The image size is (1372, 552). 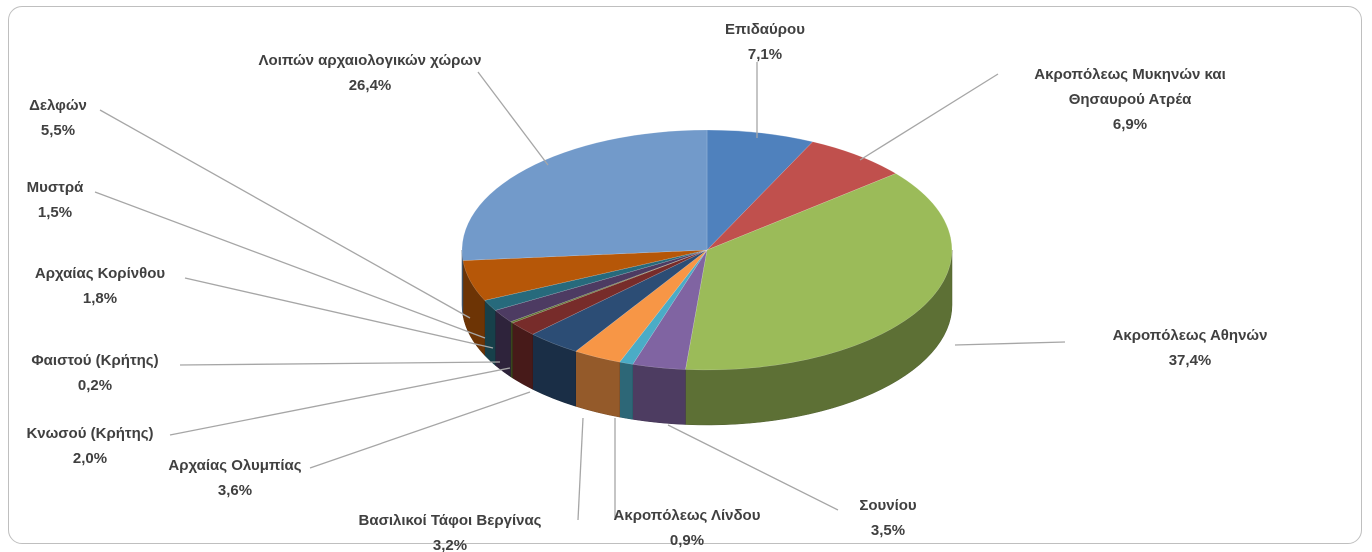 What do you see at coordinates (55, 187) in the screenshot?
I see `category-label: Μυστρά` at bounding box center [55, 187].